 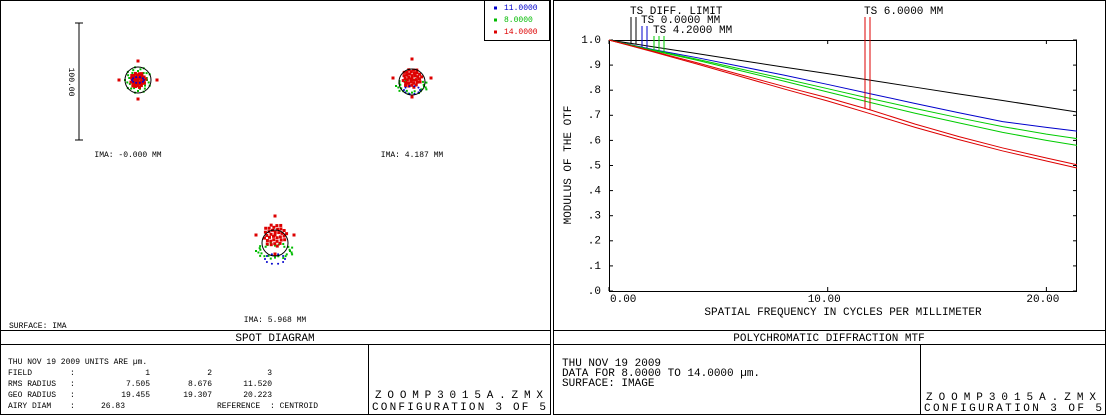 I want to click on y-tick-label: .9, so click(x=594, y=66).